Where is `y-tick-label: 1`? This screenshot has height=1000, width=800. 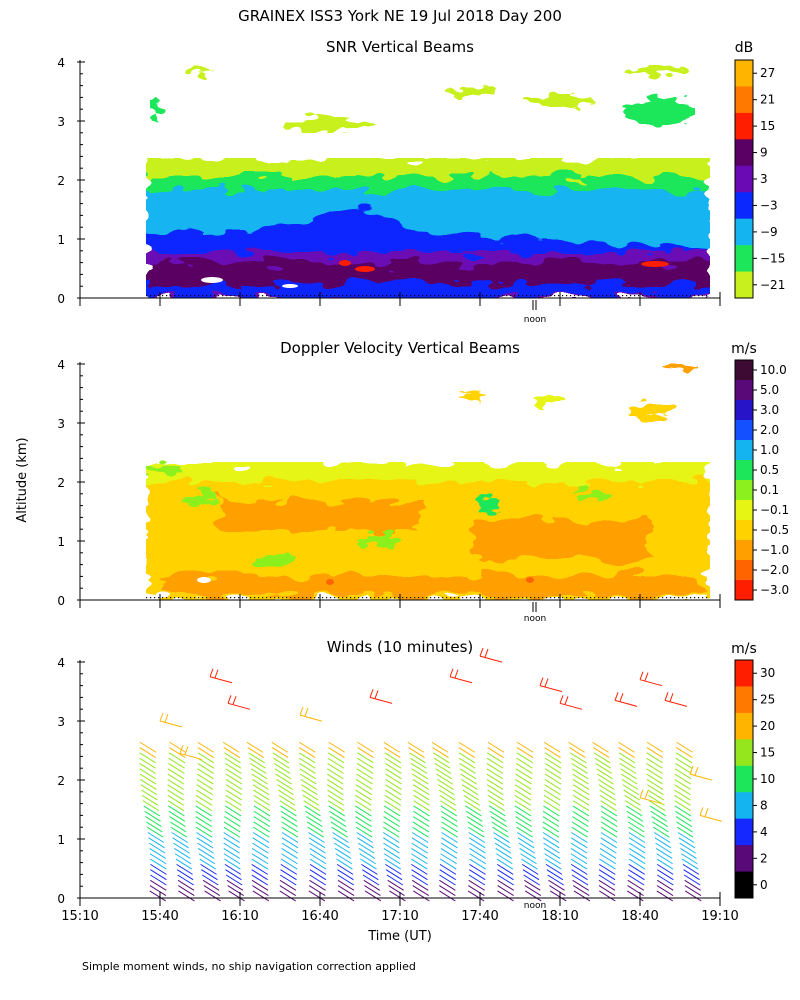 y-tick-label: 1 is located at coordinates (61, 542).